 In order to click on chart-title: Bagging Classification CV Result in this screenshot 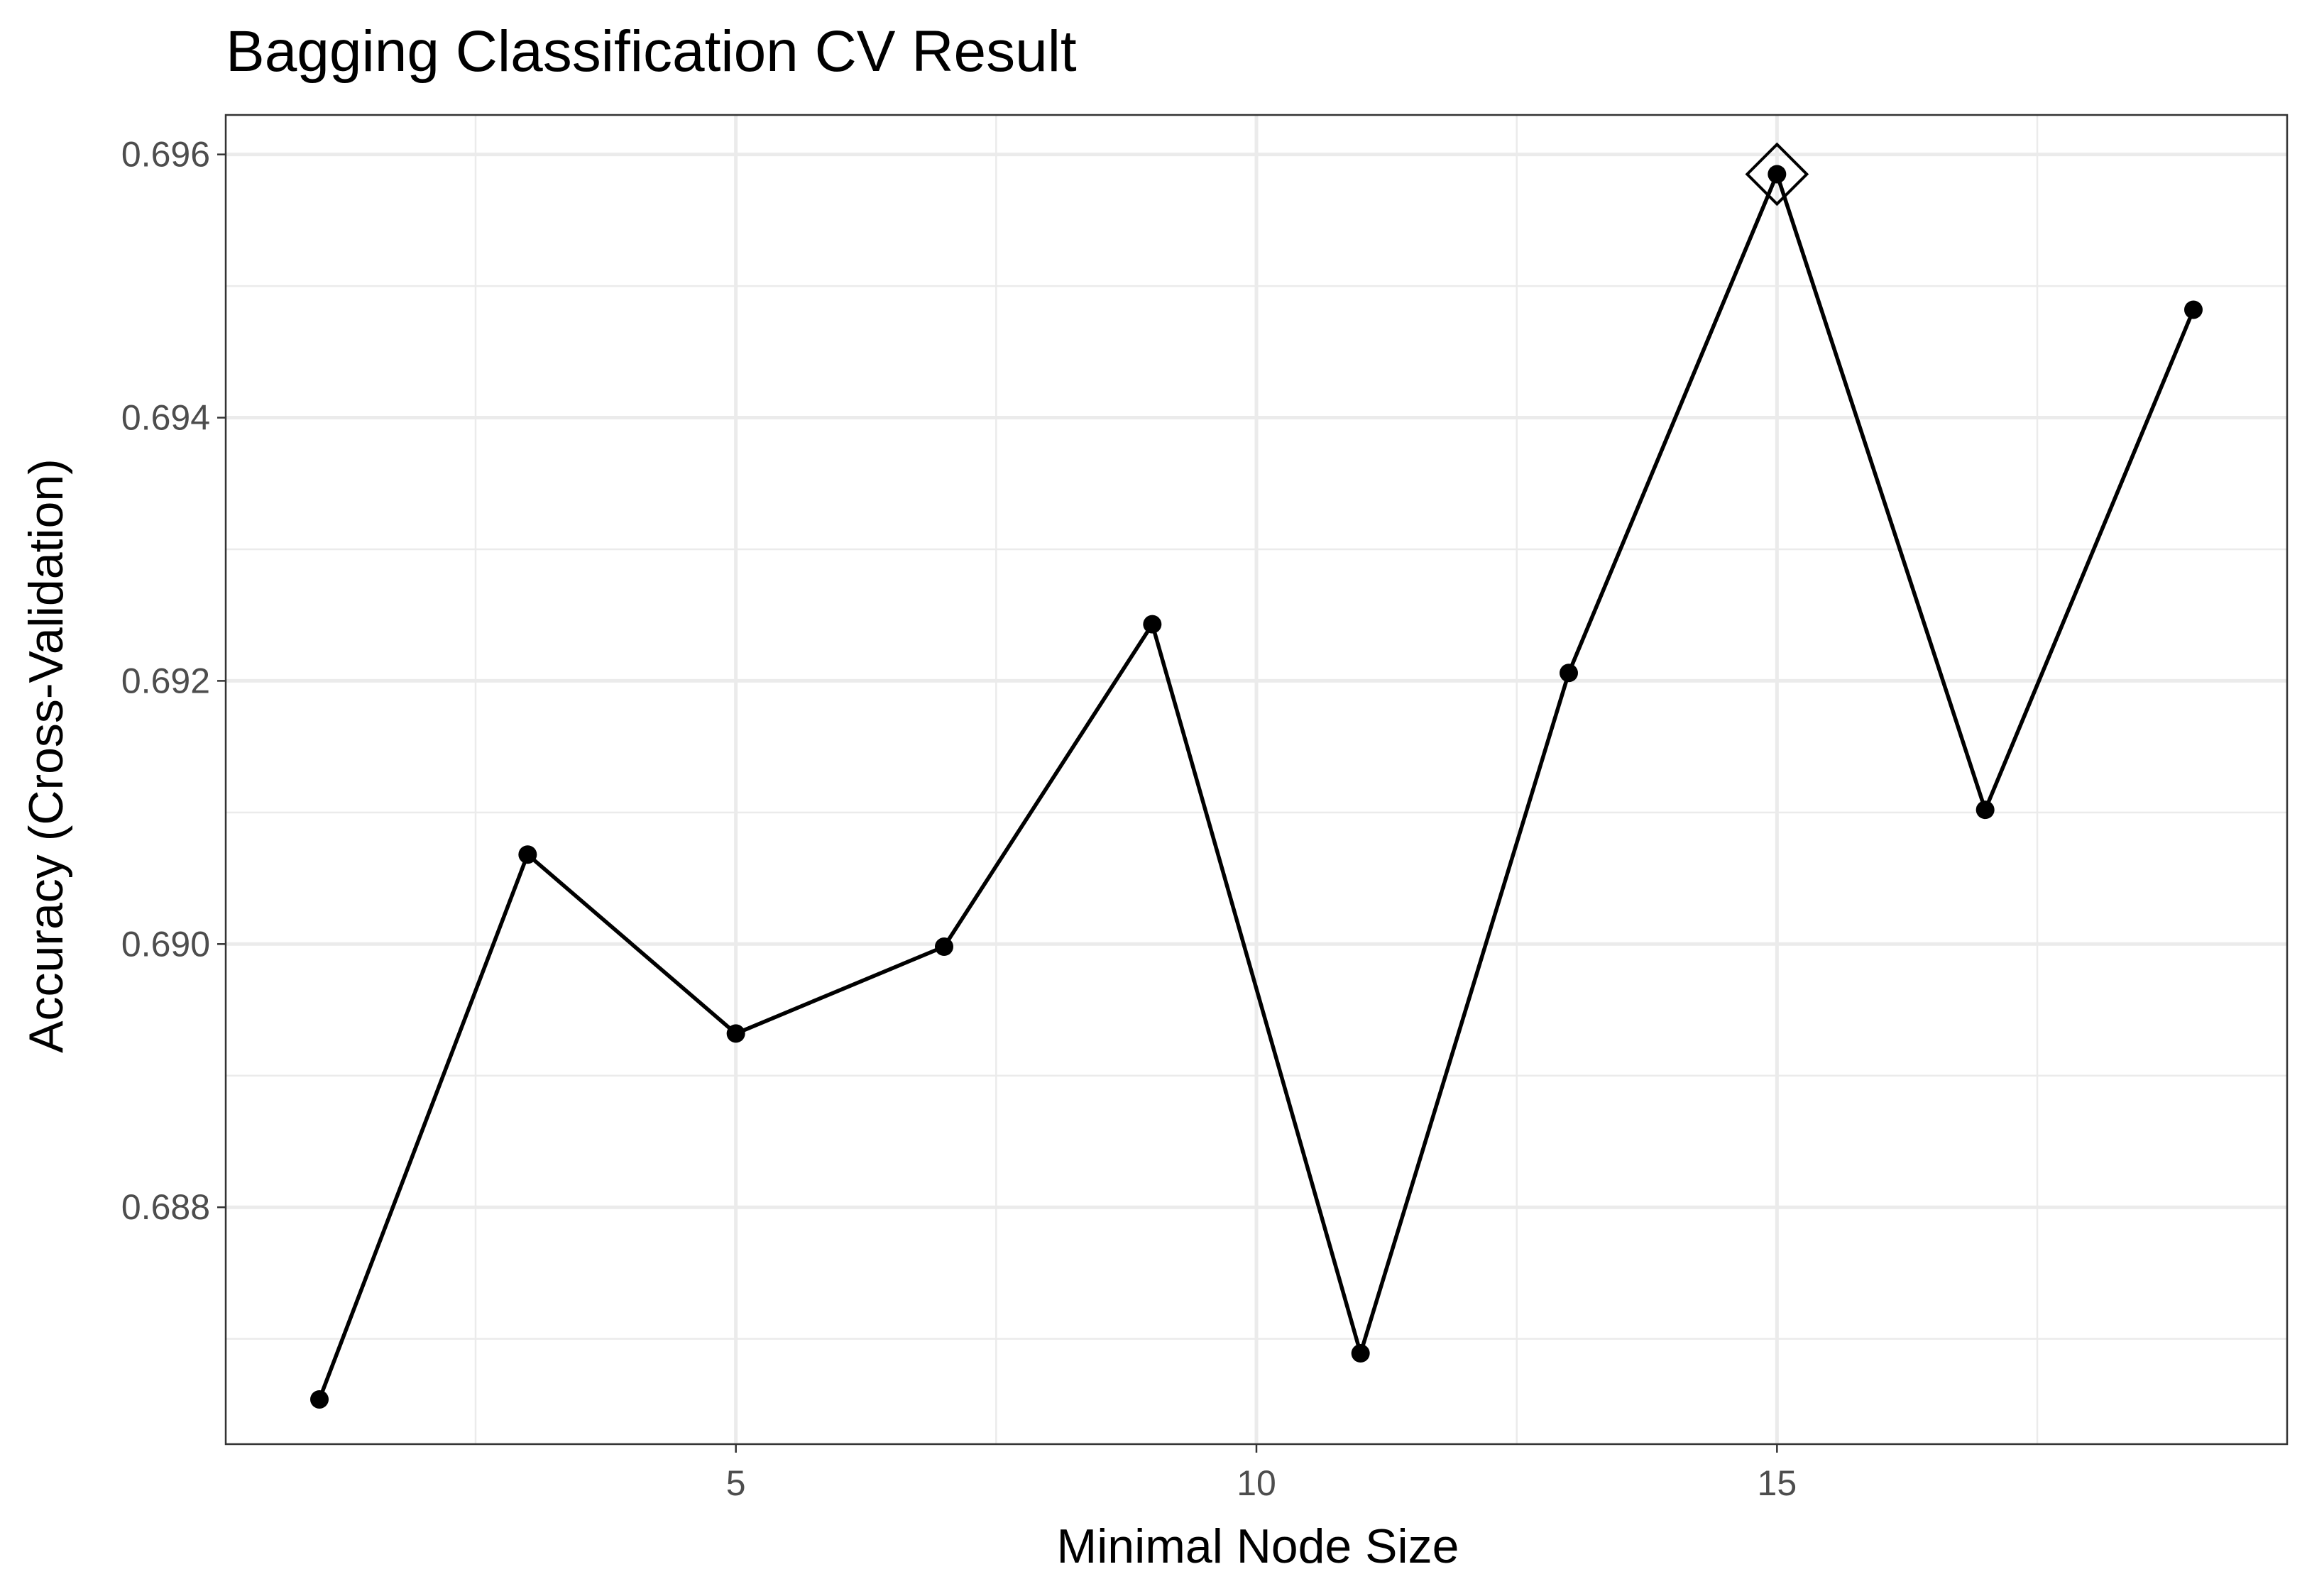, I will do `click(651, 52)`.